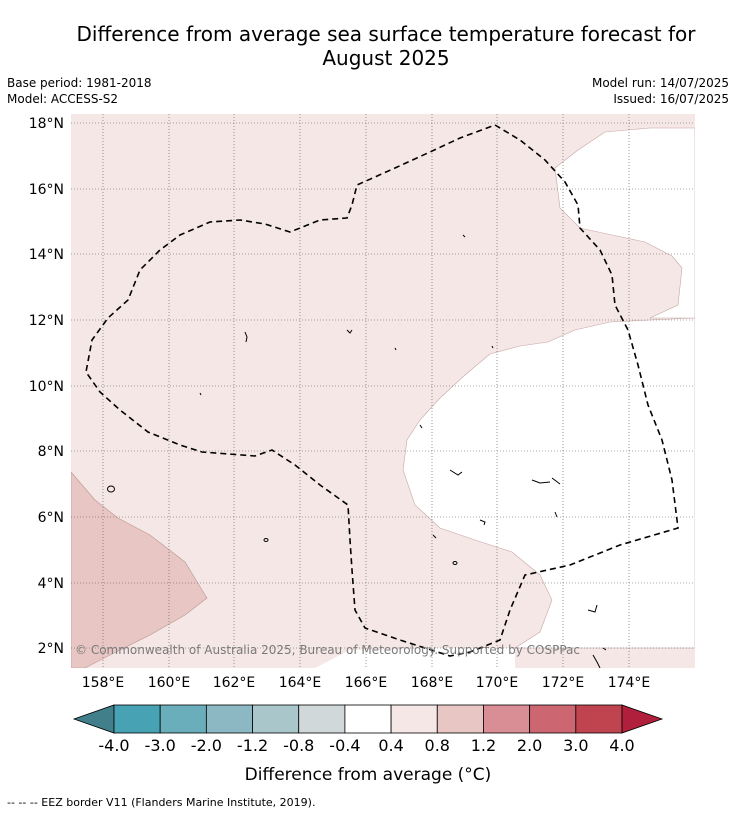 Image resolution: width=736 pixels, height=816 pixels. What do you see at coordinates (103, 683) in the screenshot?
I see `lon-label: 158°E` at bounding box center [103, 683].